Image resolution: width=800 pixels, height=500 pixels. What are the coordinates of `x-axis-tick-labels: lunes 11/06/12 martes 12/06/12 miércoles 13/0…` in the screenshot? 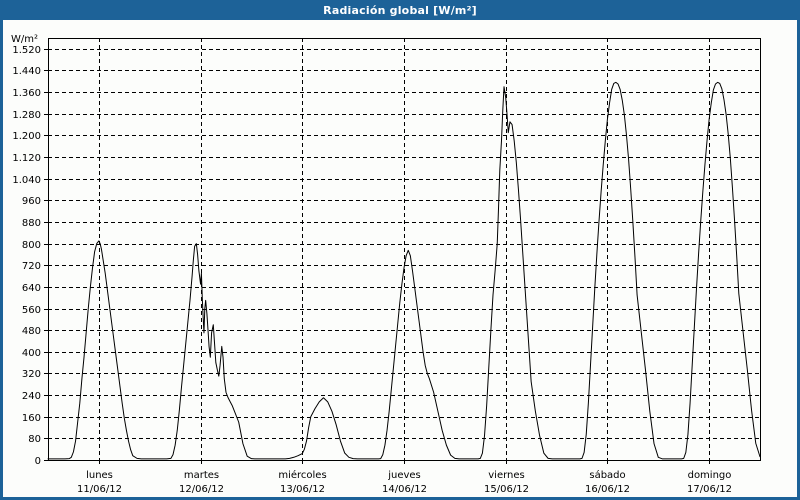 It's located at (404, 482).